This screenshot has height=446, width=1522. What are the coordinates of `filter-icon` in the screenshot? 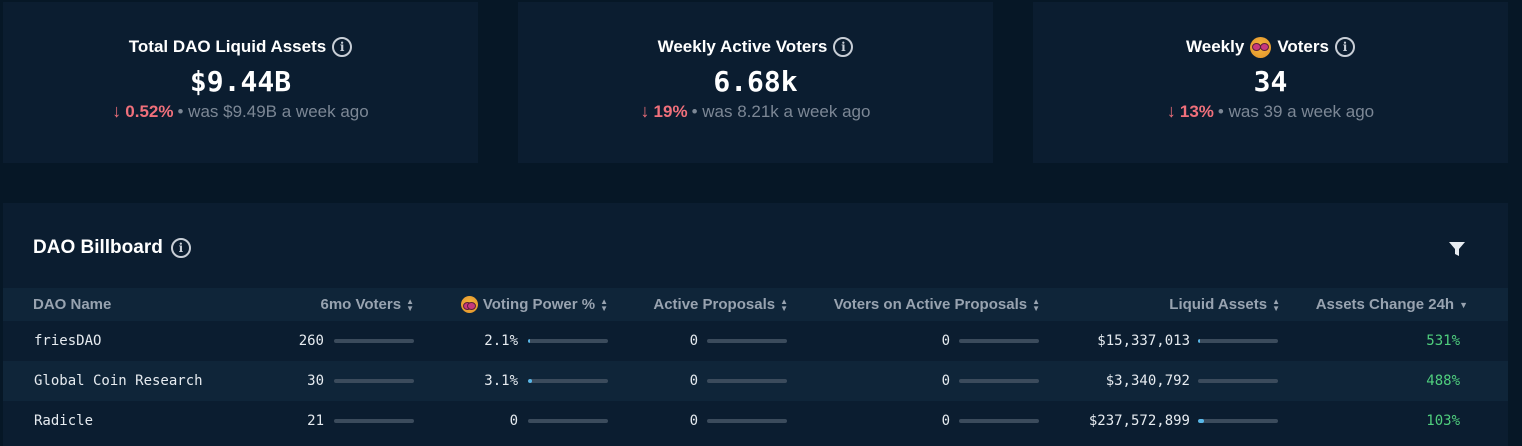 It's located at (1457, 249).